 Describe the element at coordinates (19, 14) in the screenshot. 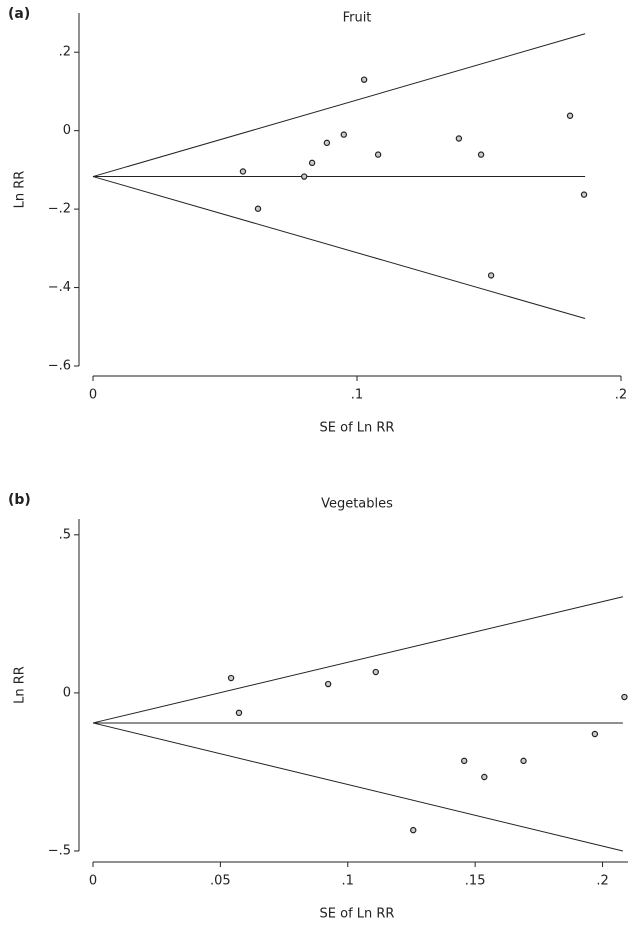

I see `panel-label: (a)` at that location.